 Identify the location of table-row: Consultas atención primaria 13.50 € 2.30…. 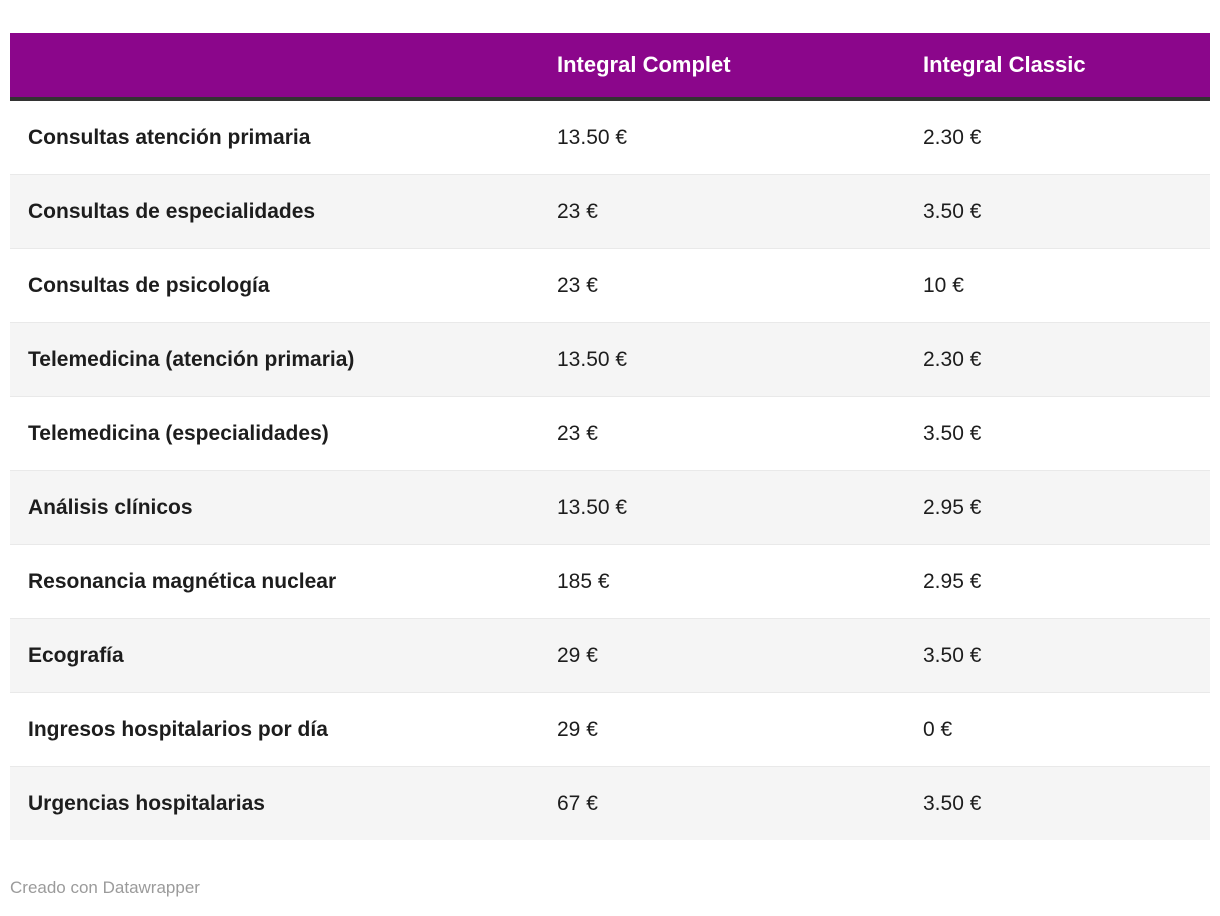
(610, 137).